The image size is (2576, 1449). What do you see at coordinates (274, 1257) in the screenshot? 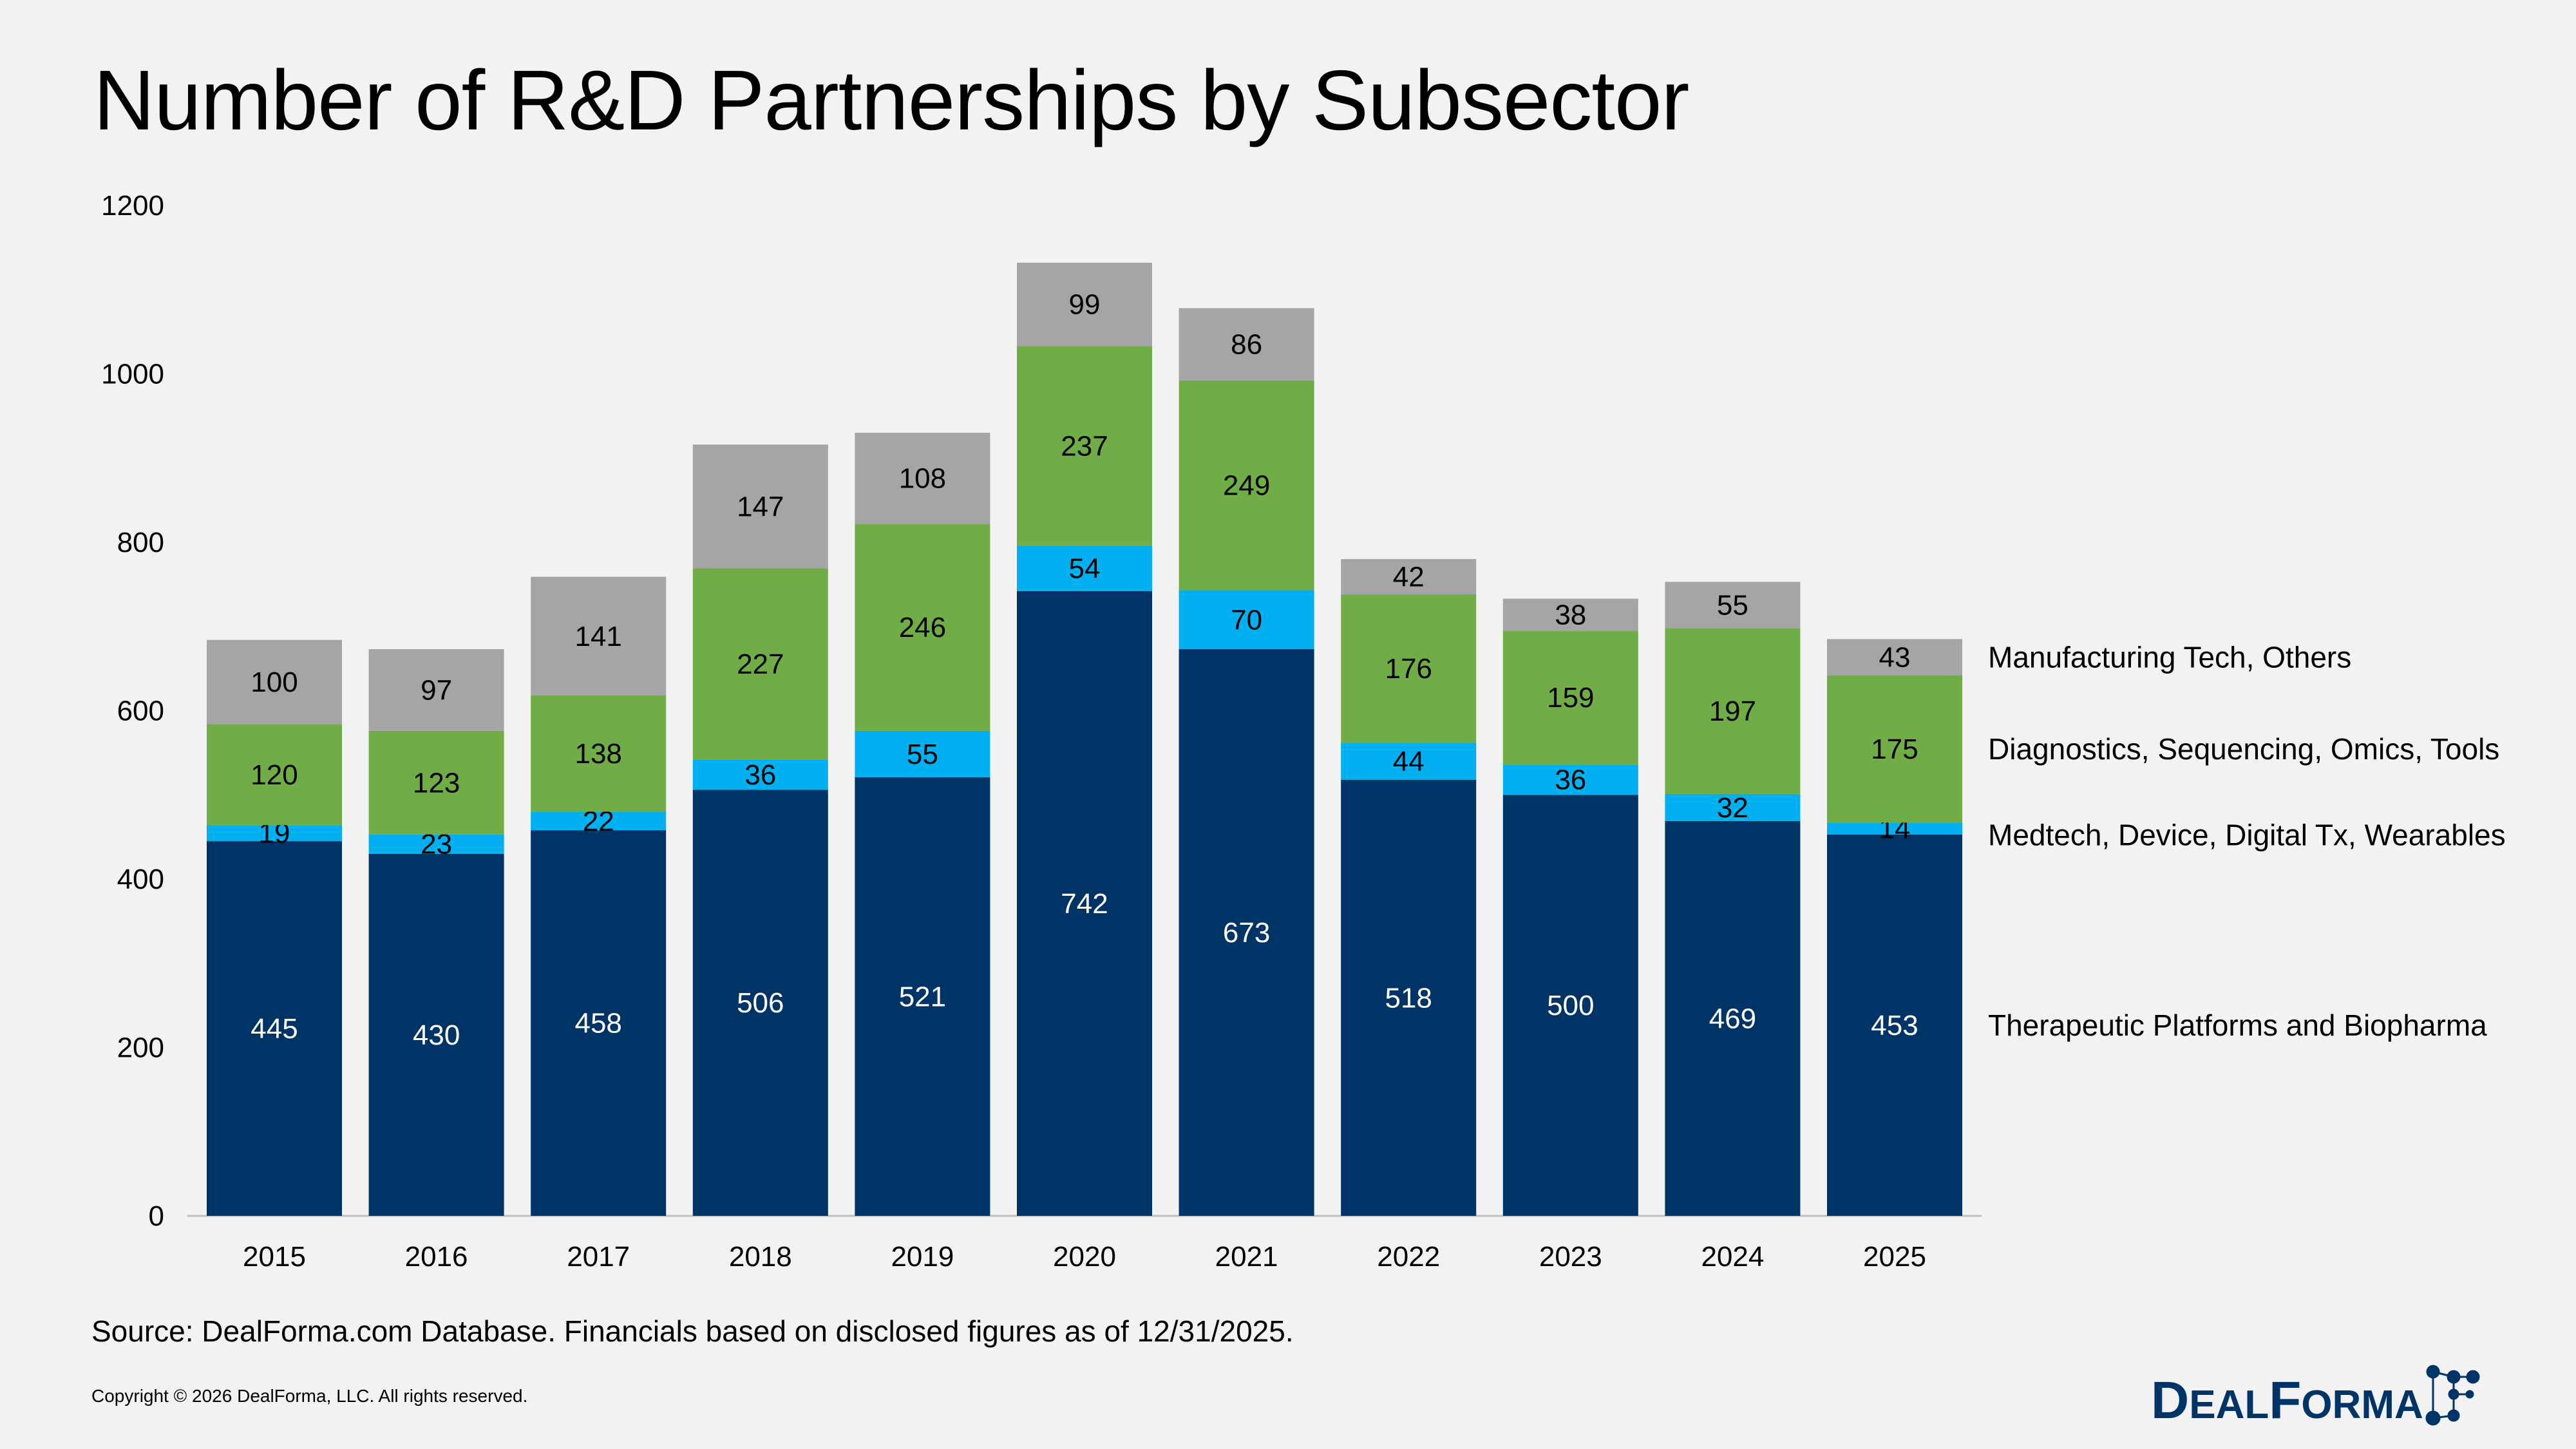
I see `x-tick-label: 2015` at bounding box center [274, 1257].